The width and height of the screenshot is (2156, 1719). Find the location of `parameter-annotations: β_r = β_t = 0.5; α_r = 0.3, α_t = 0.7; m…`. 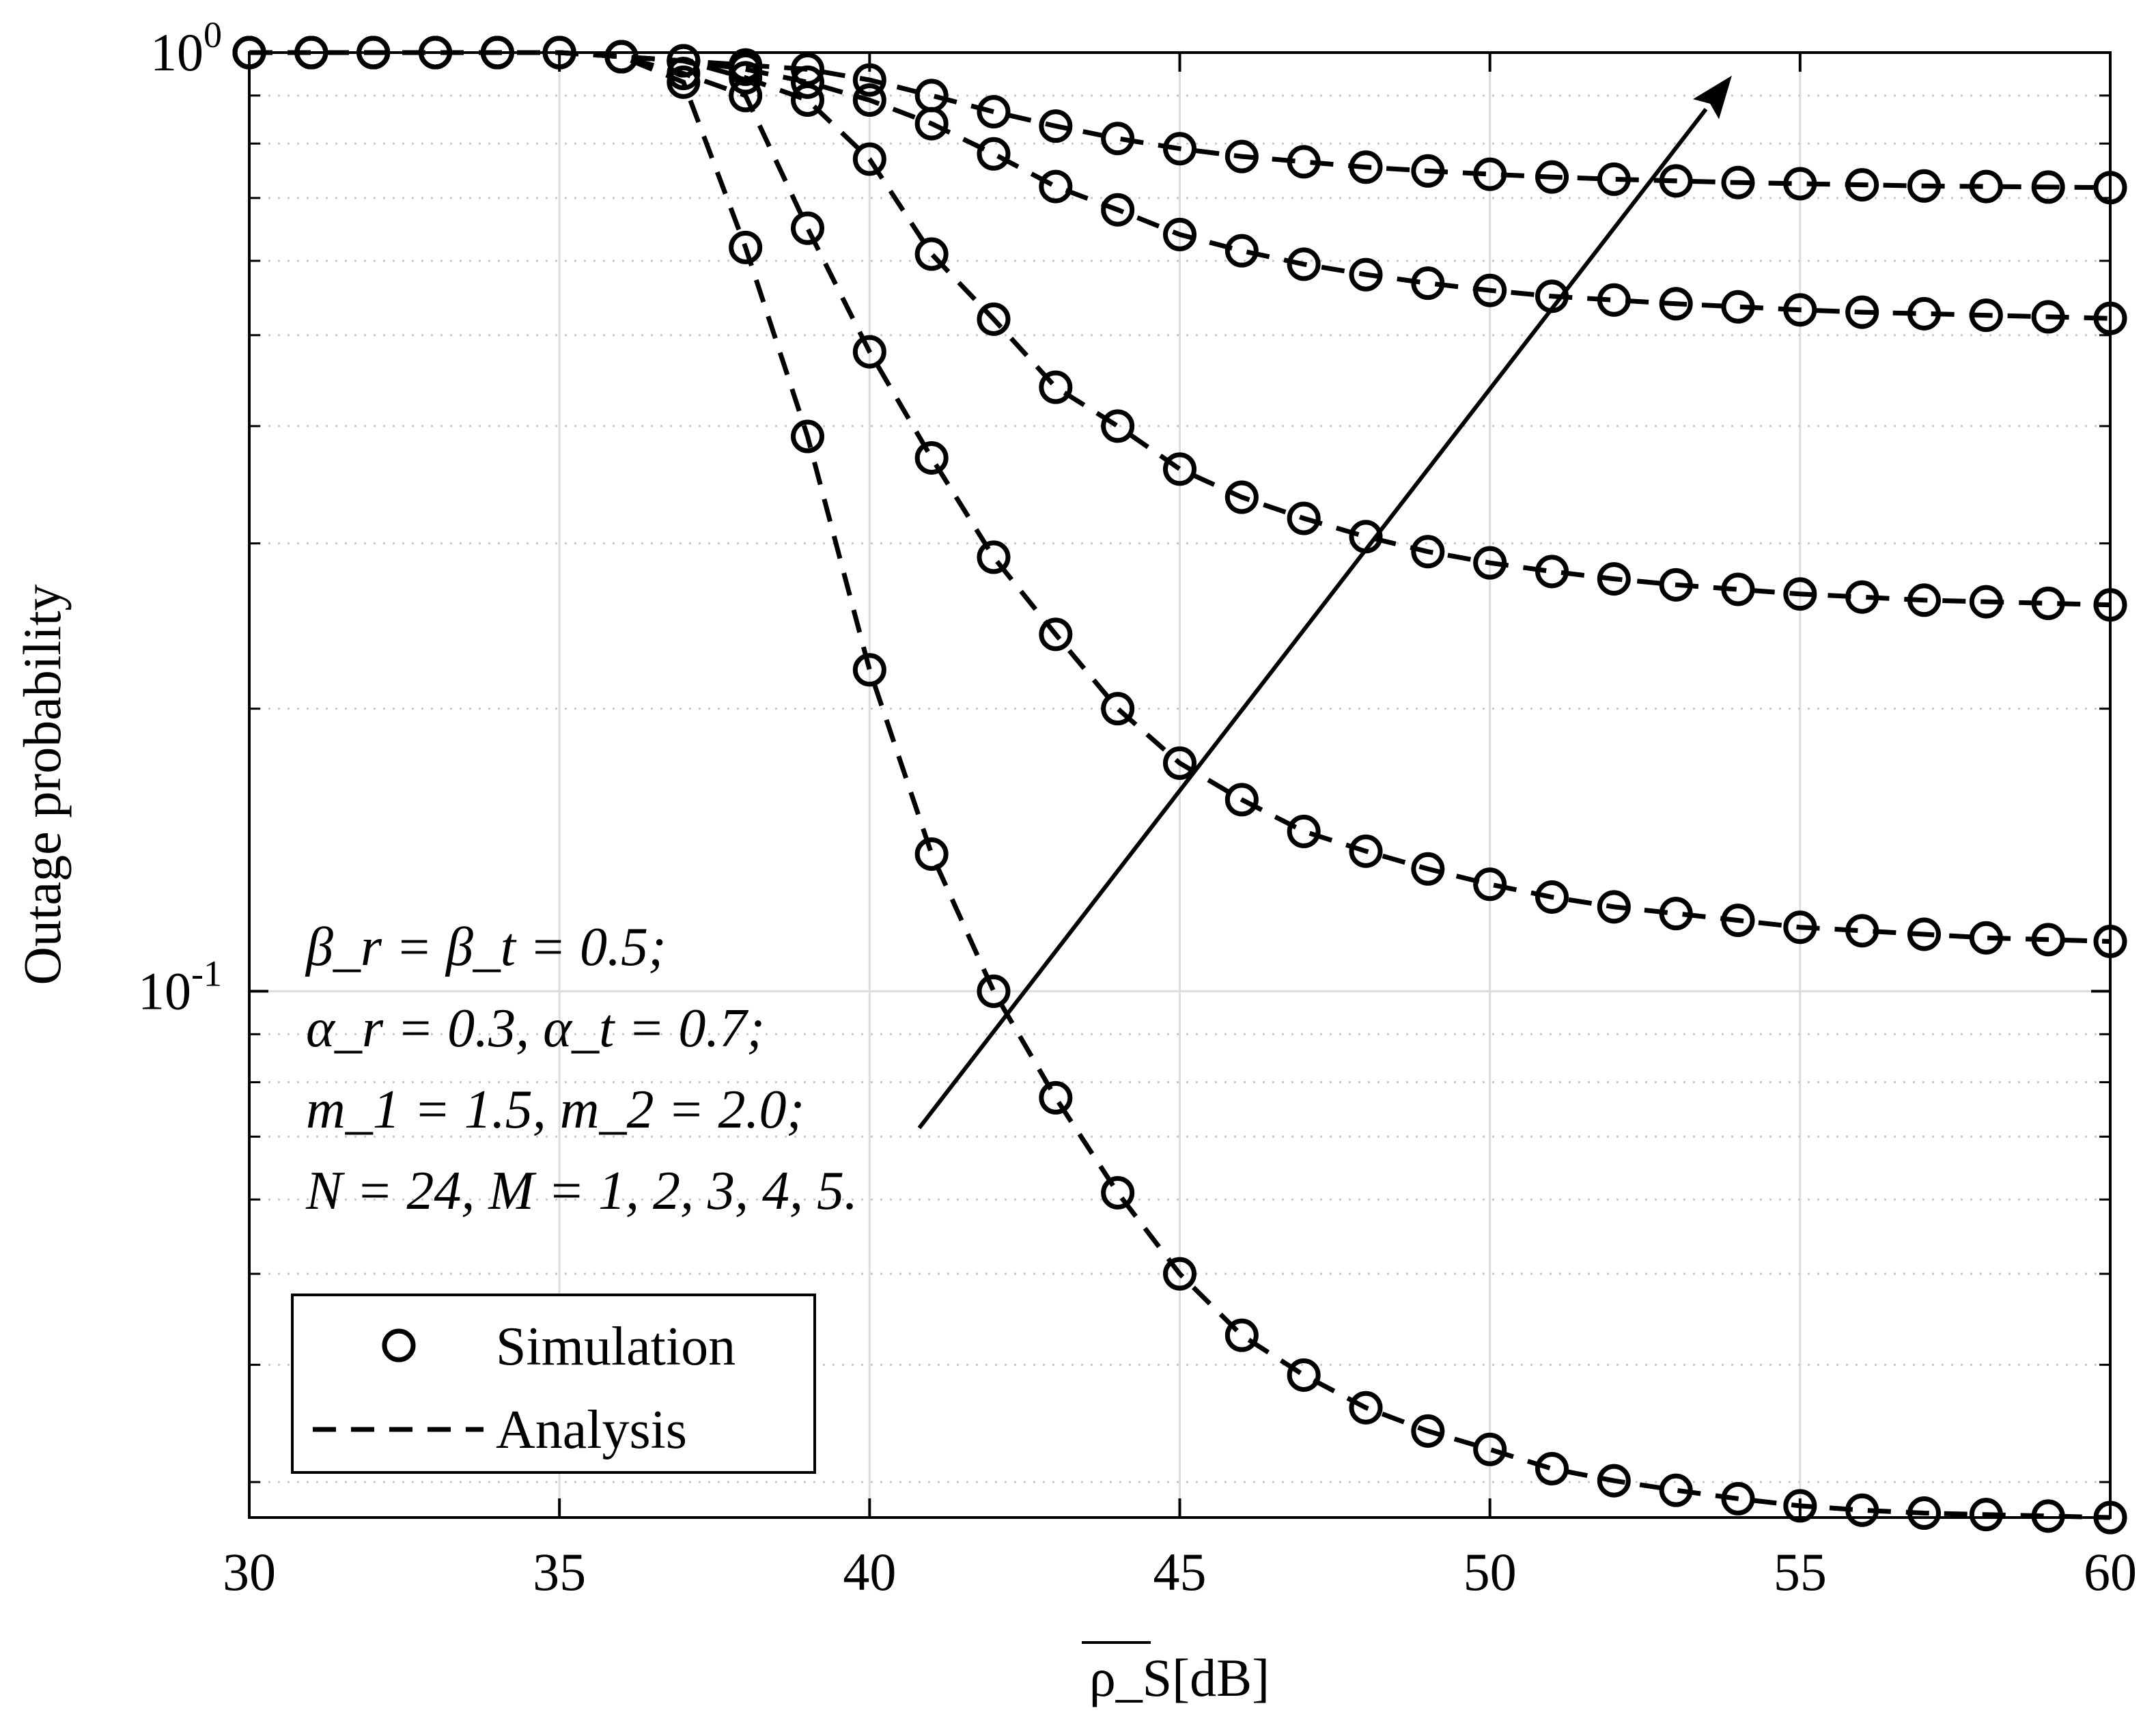

parameter-annotations: β_r = β_t = 0.5; α_r = 0.3, α_t = 0.7; m… is located at coordinates (581, 1069).